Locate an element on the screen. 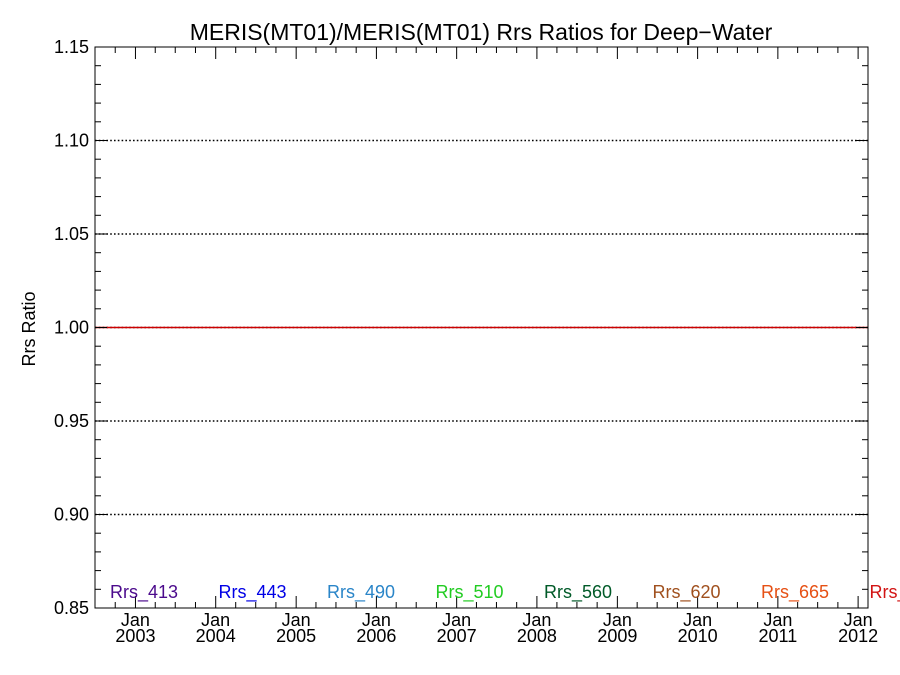 This screenshot has width=900, height=675. y-tick-label: 1.00 is located at coordinates (71, 328).